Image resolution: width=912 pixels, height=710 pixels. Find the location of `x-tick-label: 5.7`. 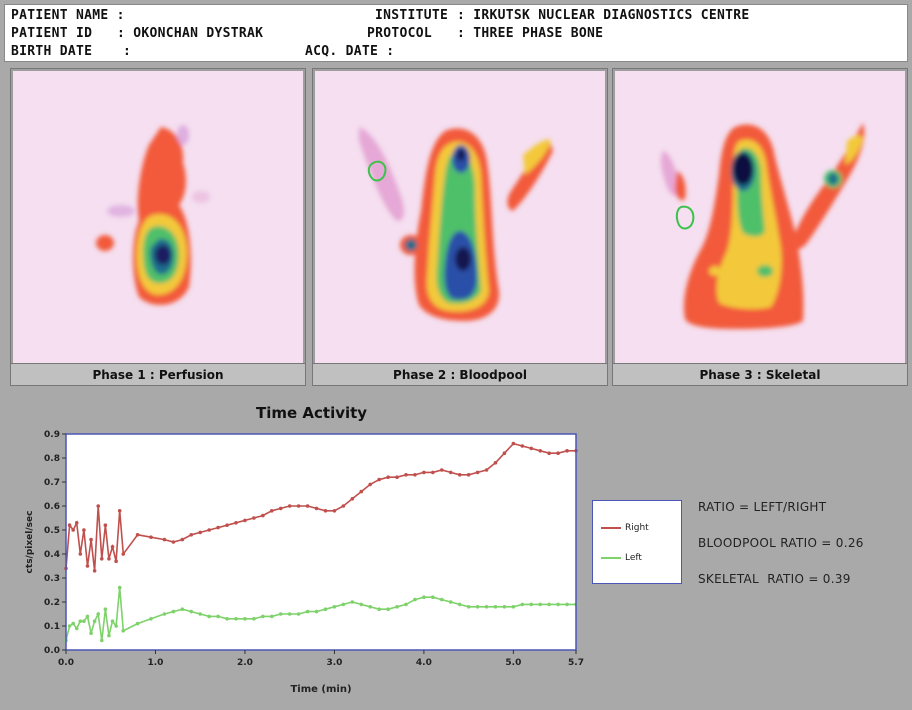

x-tick-label: 5.7 is located at coordinates (576, 663).